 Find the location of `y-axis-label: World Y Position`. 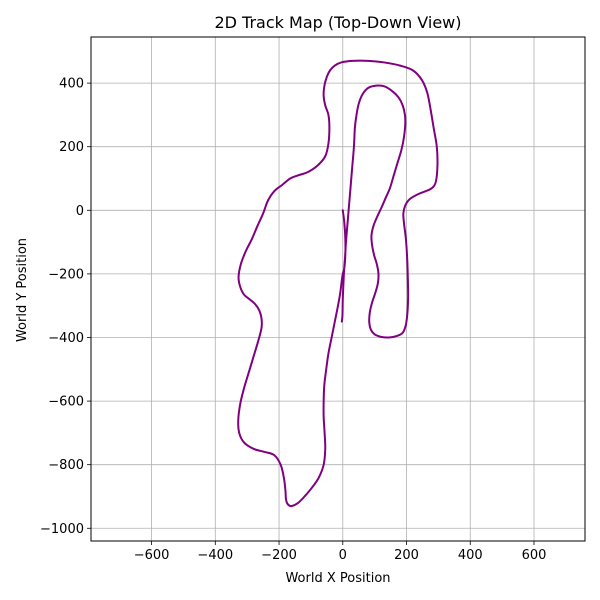

y-axis-label: World Y Position is located at coordinates (22, 290).